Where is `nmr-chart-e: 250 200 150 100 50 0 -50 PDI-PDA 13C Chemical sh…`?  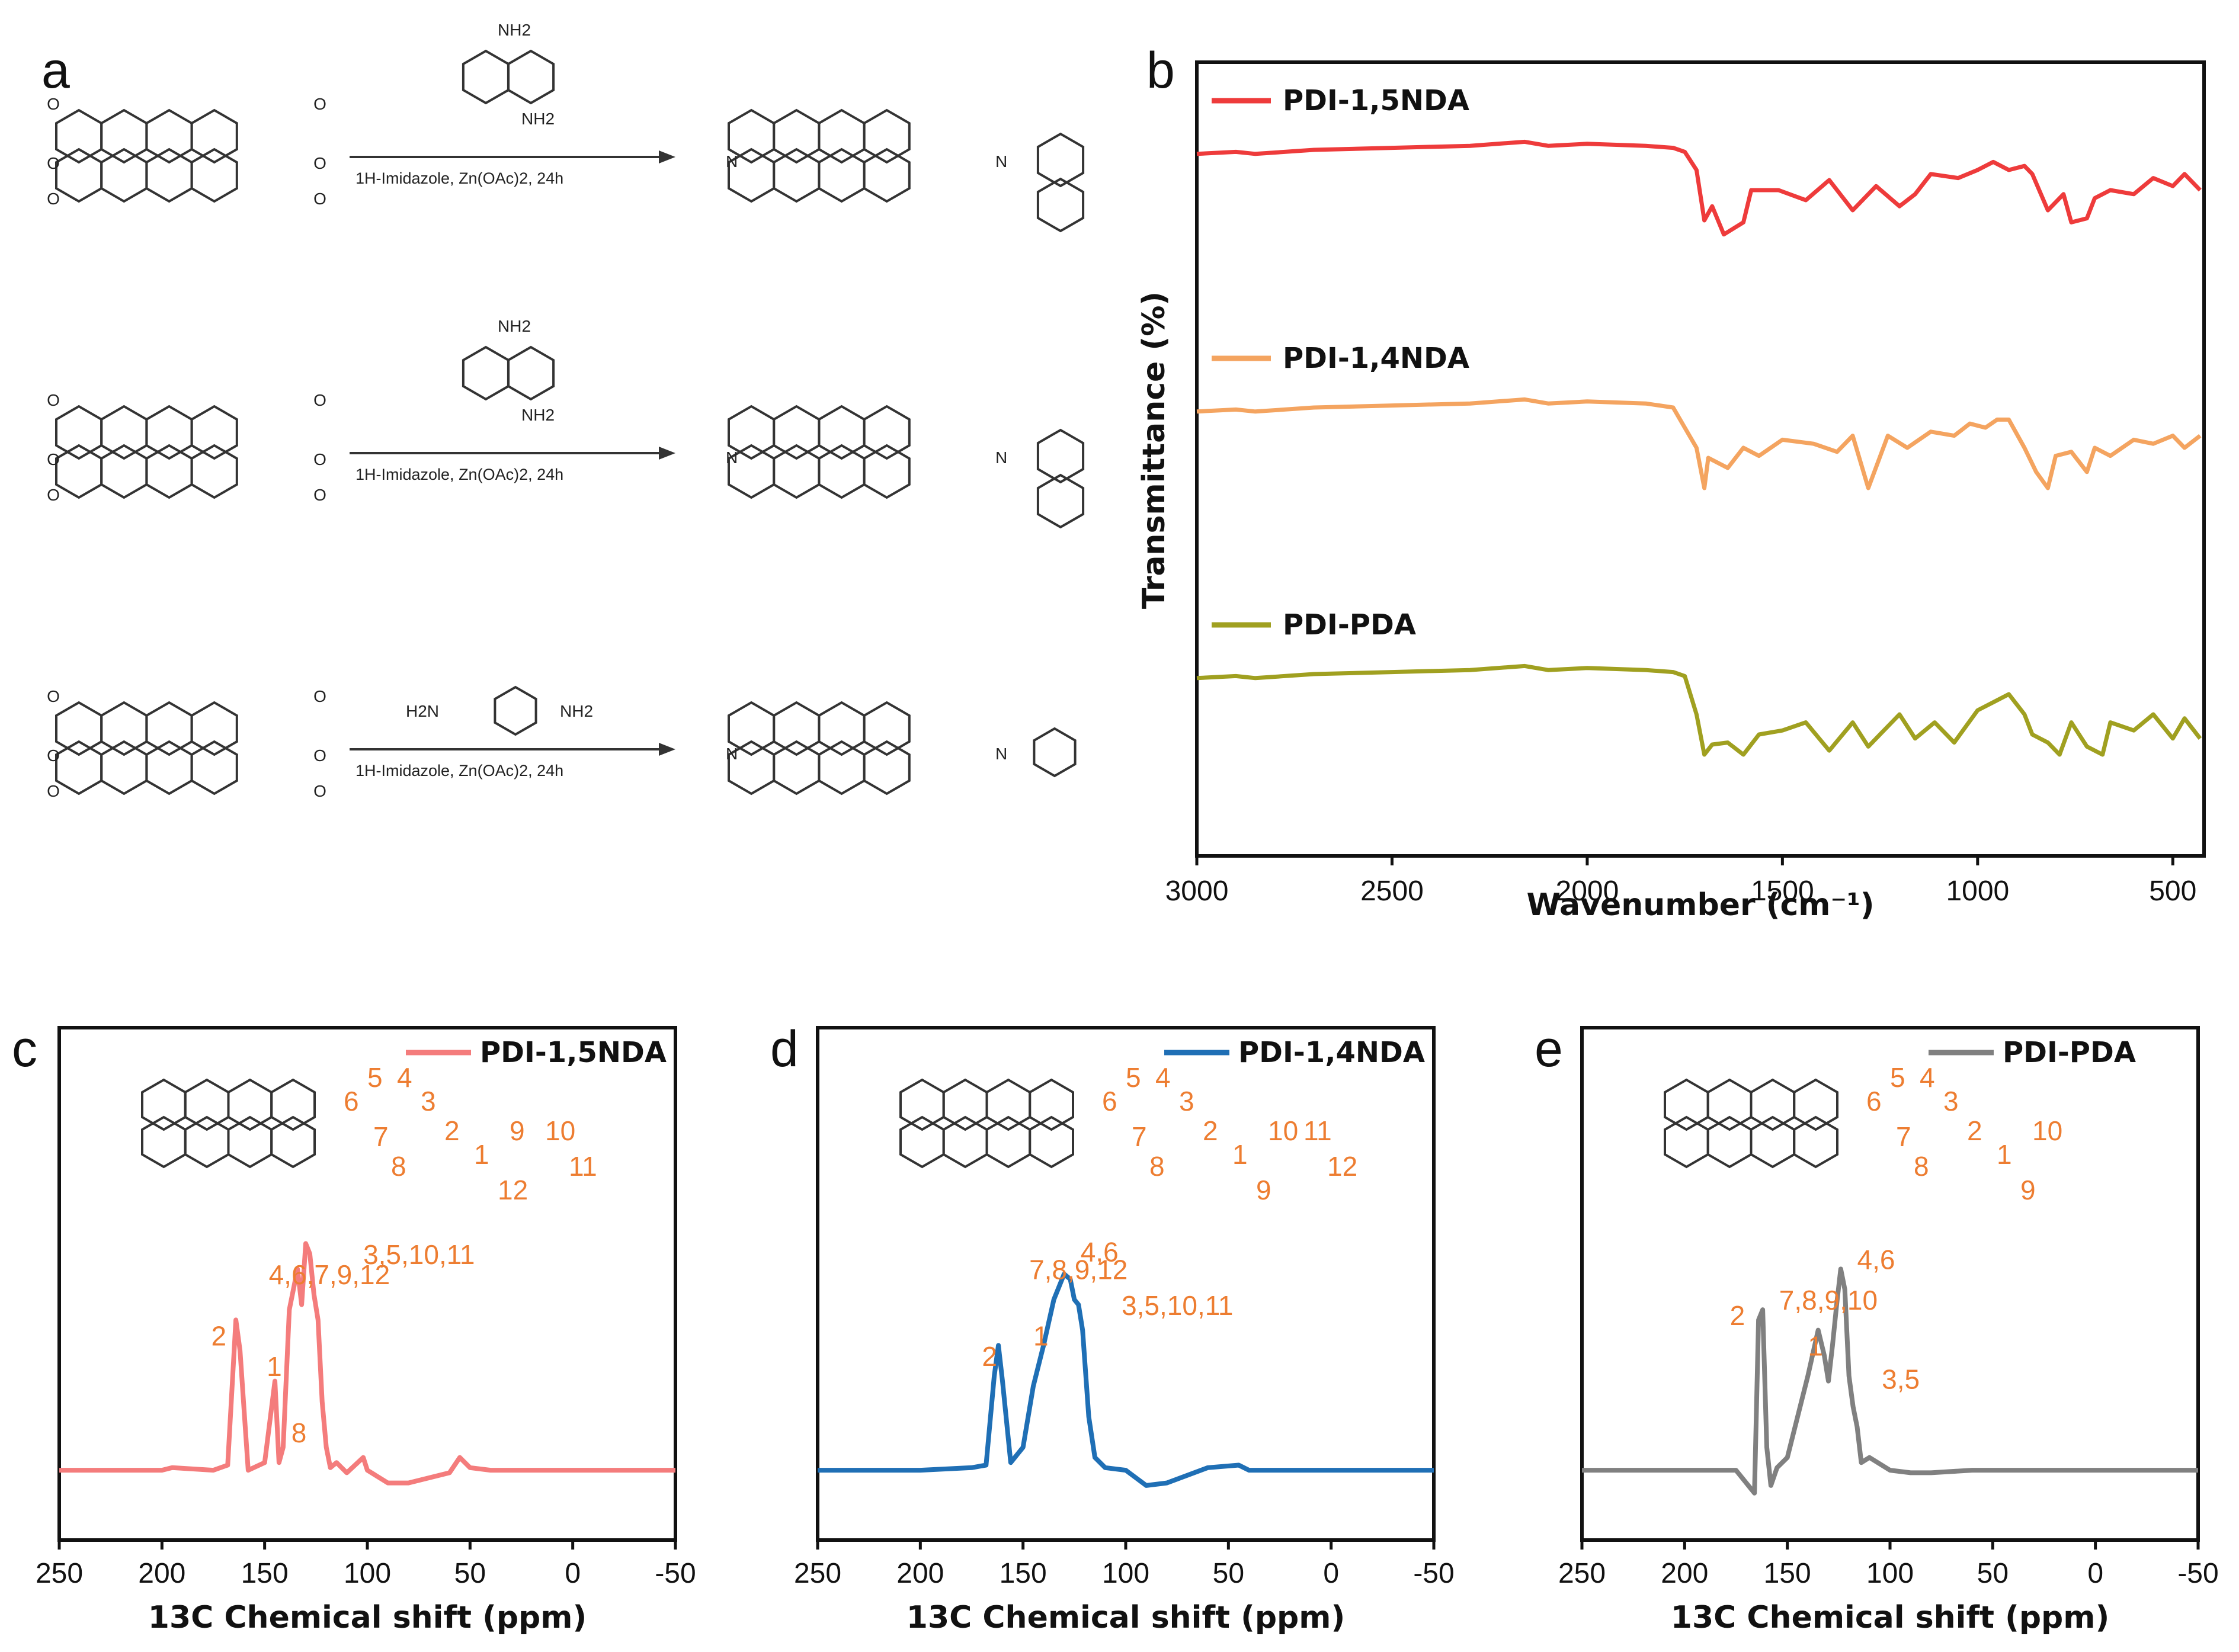
nmr-chart-e: 250 200 150 100 50 0 -50 PDI-PDA 13C Chemical sh… is located at coordinates (1888, 1330).